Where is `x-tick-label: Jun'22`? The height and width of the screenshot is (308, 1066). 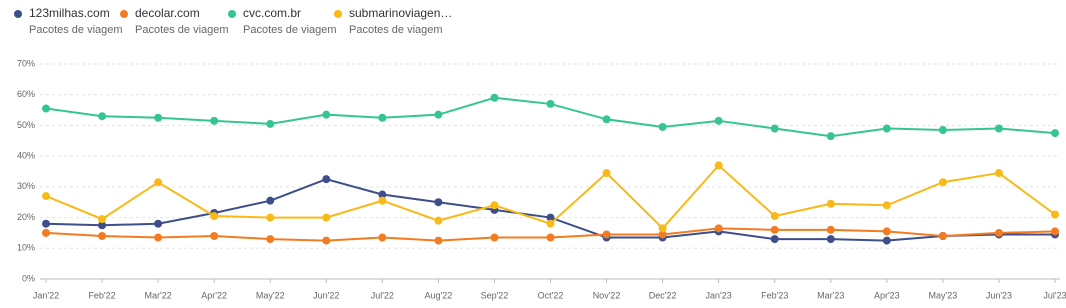
x-tick-label: Jun'22 is located at coordinates (326, 295).